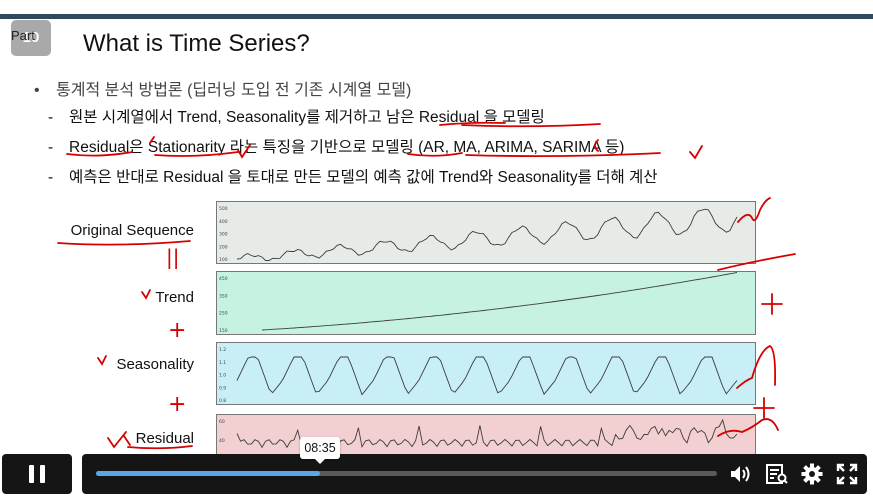  I want to click on panel-original-sequence: 500 400 300 200 100, so click(486, 232).